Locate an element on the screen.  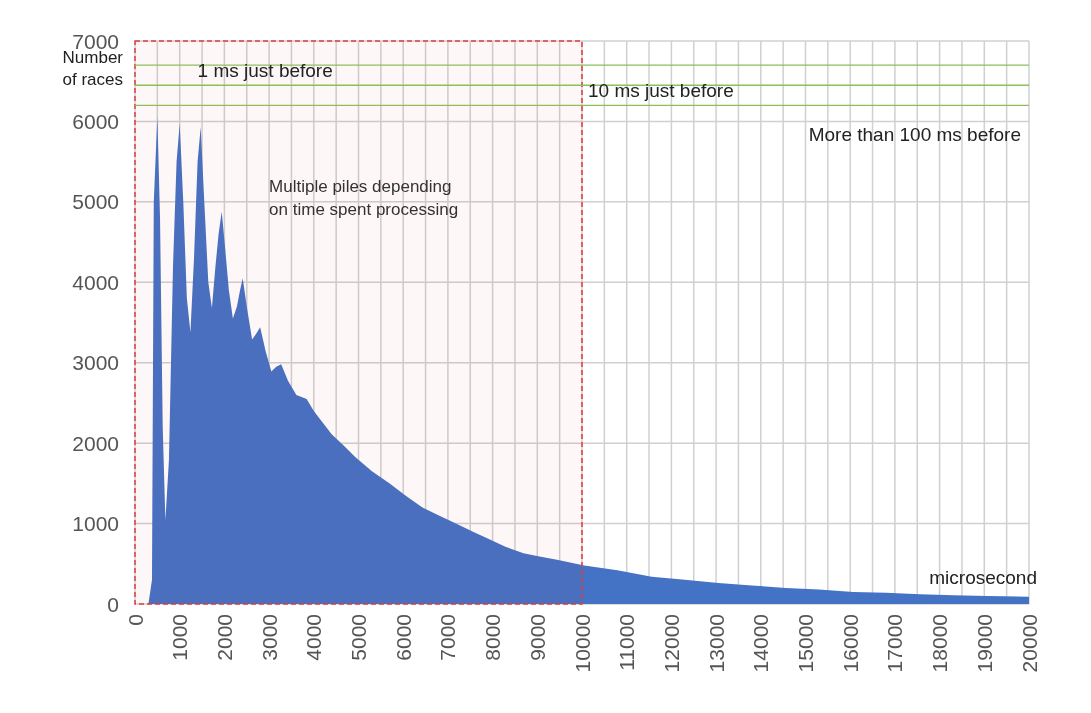
x-tick-label: 12000 is located at coordinates (671, 643).